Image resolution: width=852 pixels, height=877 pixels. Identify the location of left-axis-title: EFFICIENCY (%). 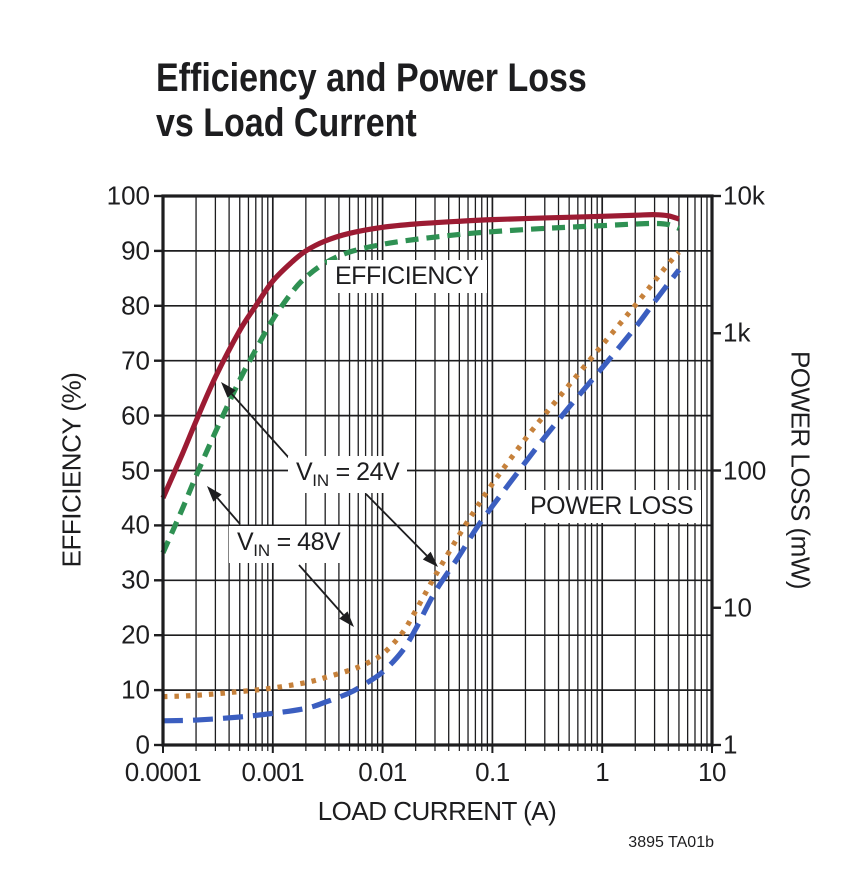
(71, 470).